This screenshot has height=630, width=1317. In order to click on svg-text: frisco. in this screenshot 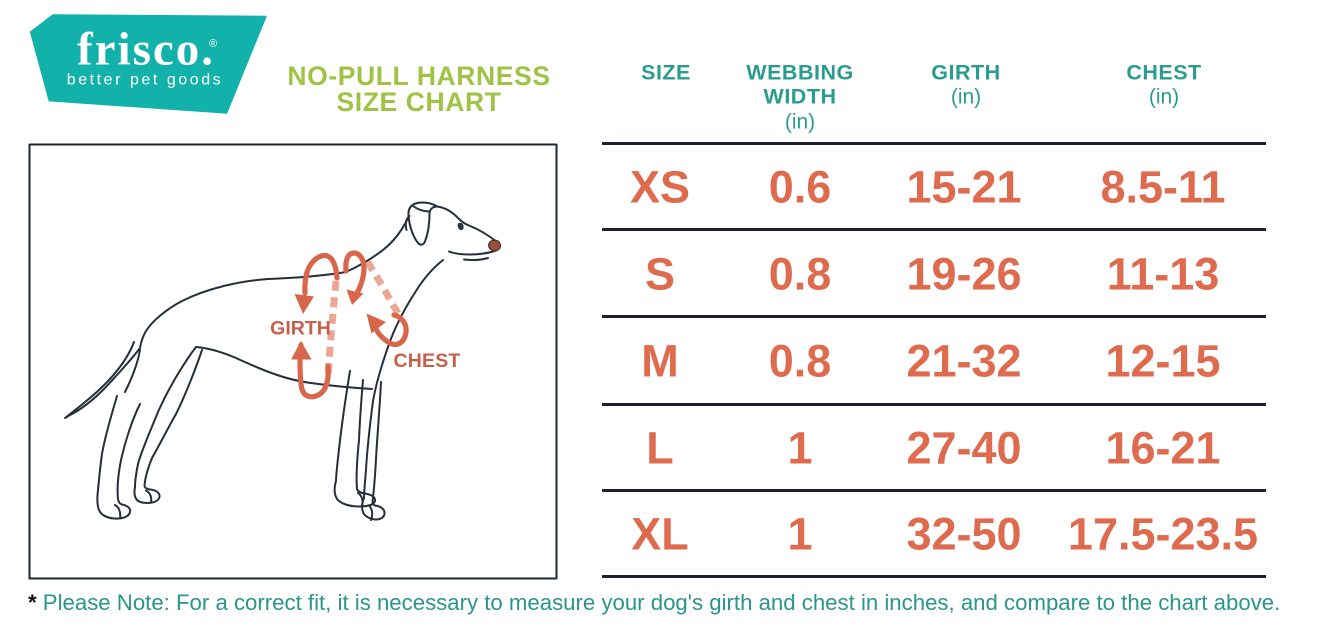, I will do `click(146, 50)`.